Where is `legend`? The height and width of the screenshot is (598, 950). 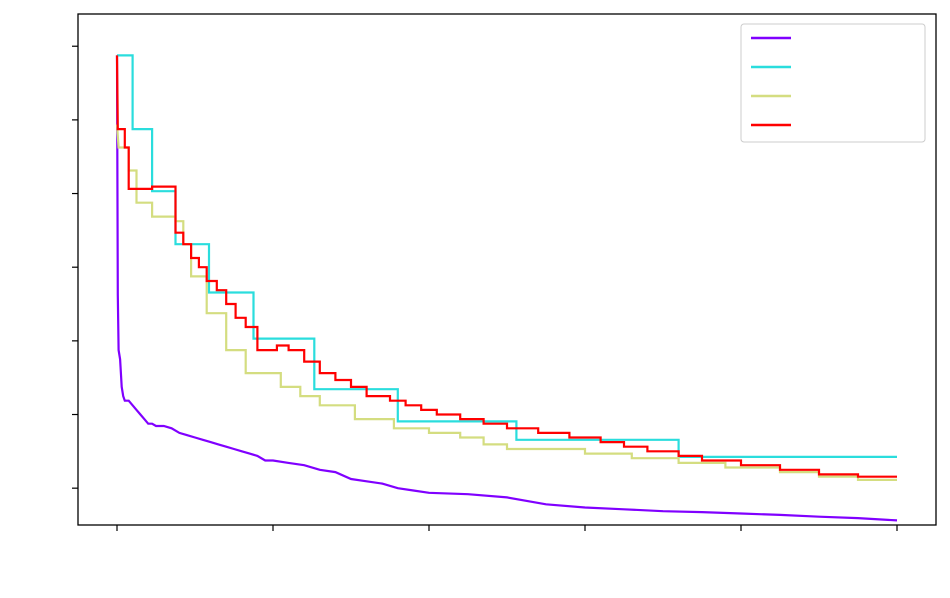 legend is located at coordinates (833, 83).